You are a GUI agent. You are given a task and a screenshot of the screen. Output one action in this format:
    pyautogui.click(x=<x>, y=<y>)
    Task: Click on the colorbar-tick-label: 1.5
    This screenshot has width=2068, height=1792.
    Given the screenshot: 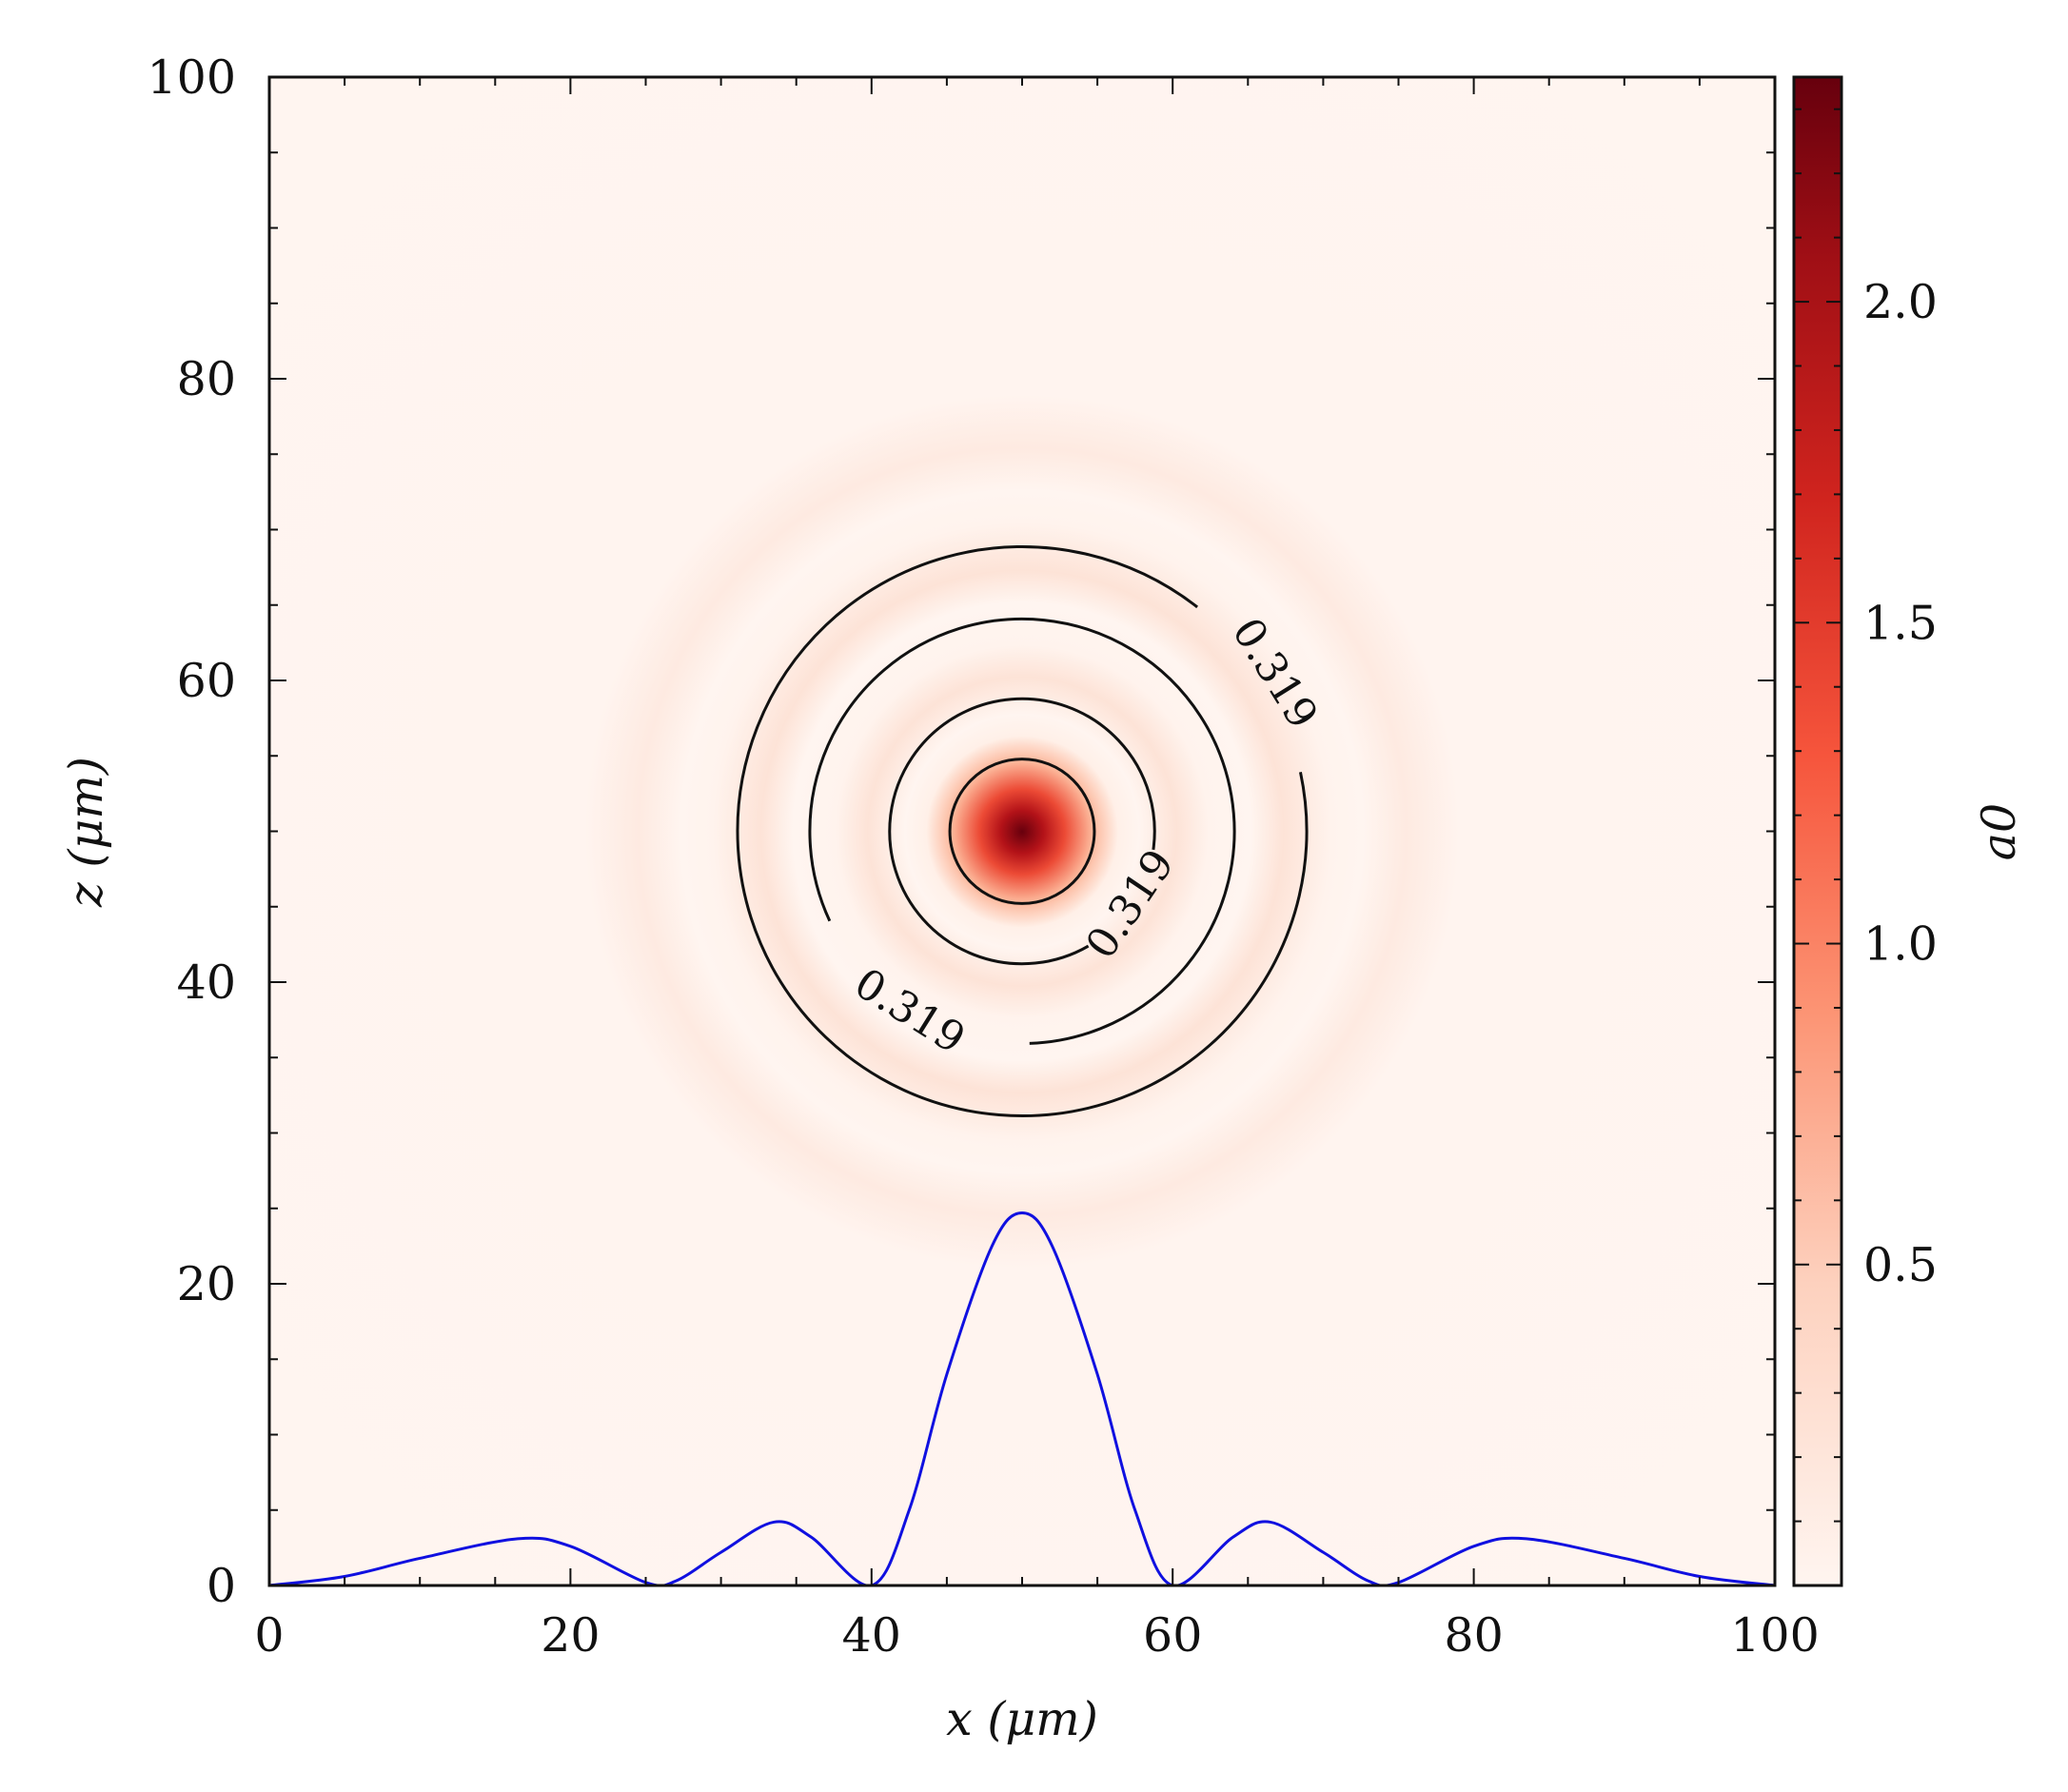 What is the action you would take?
    pyautogui.click(x=1901, y=623)
    